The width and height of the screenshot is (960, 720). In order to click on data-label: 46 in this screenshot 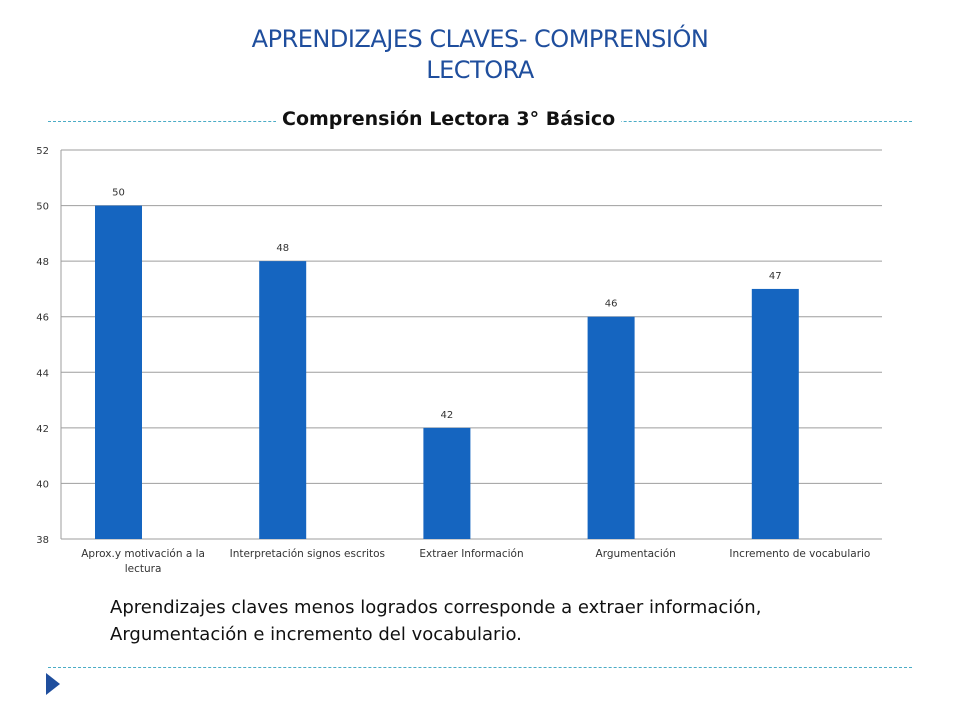, I will do `click(611, 304)`.